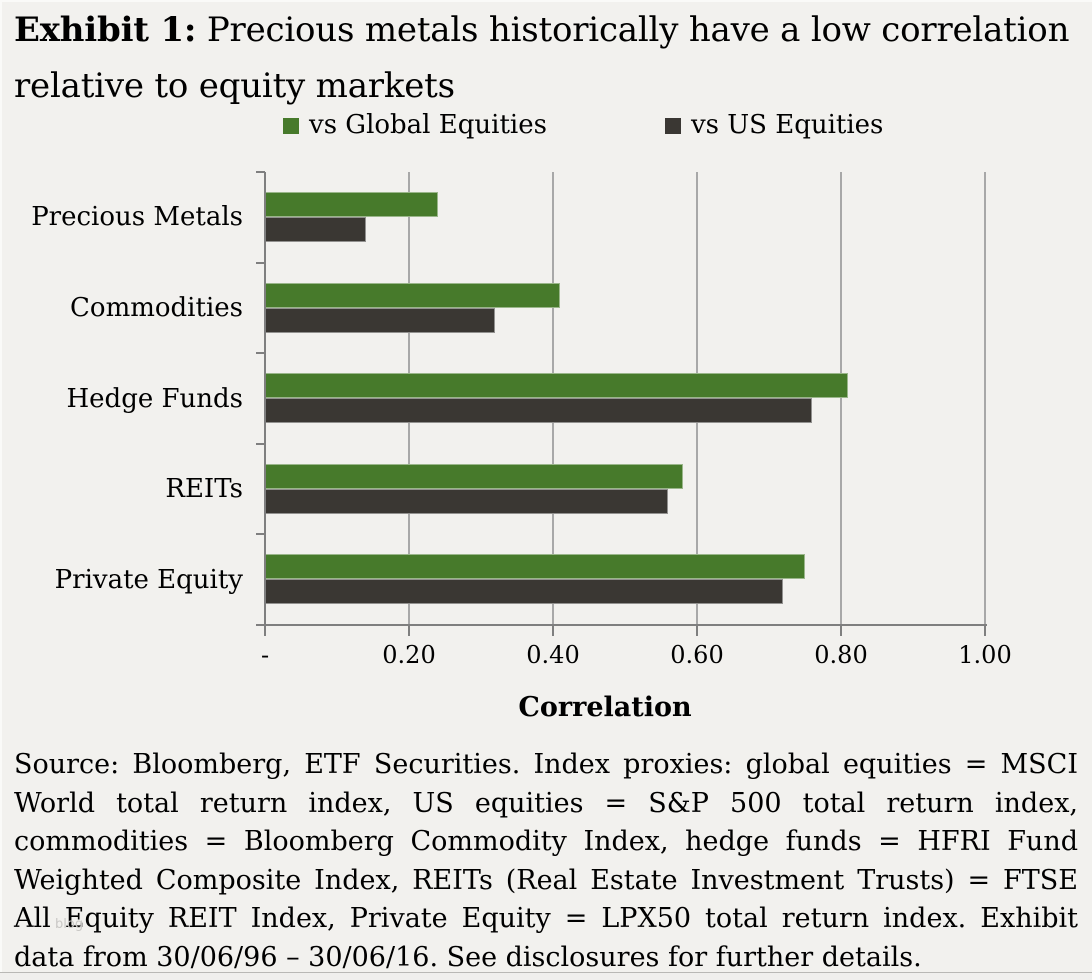 The image size is (1092, 980). I want to click on x-axis-line, so click(621, 625).